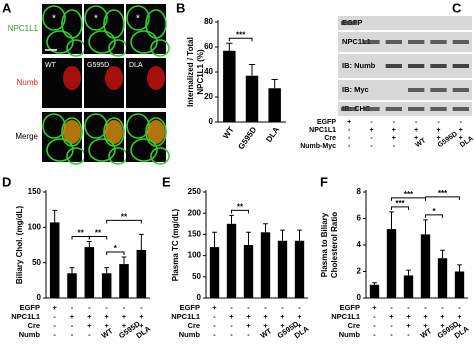 The height and width of the screenshot is (362, 474). Describe the element at coordinates (355, 89) in the screenshot. I see `blot-label: IB: Myc` at that location.